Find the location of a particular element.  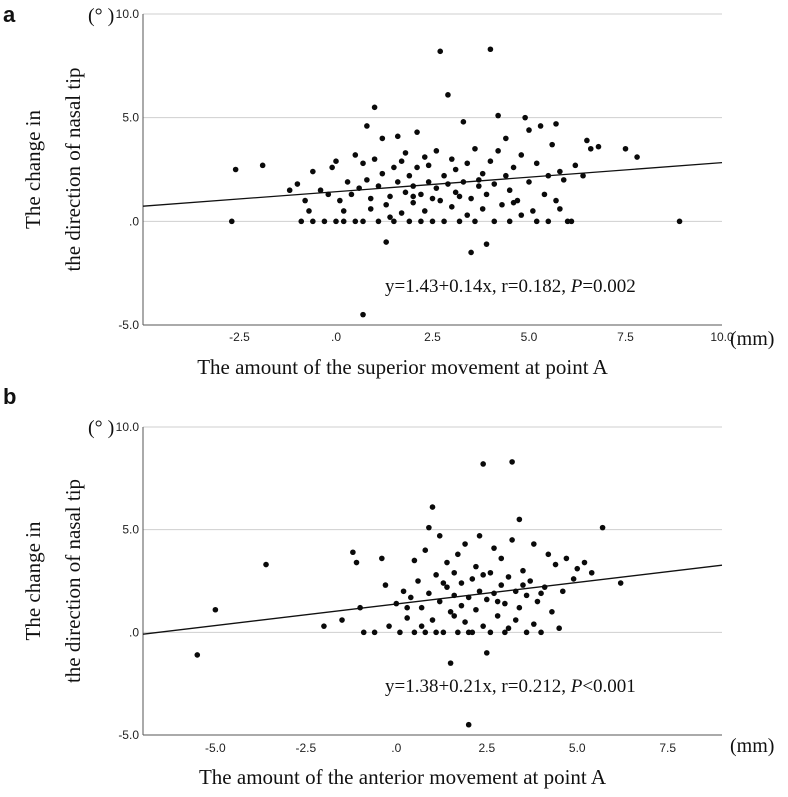

panel-a-y-tick-label: .0 is located at coordinates (134, 221).